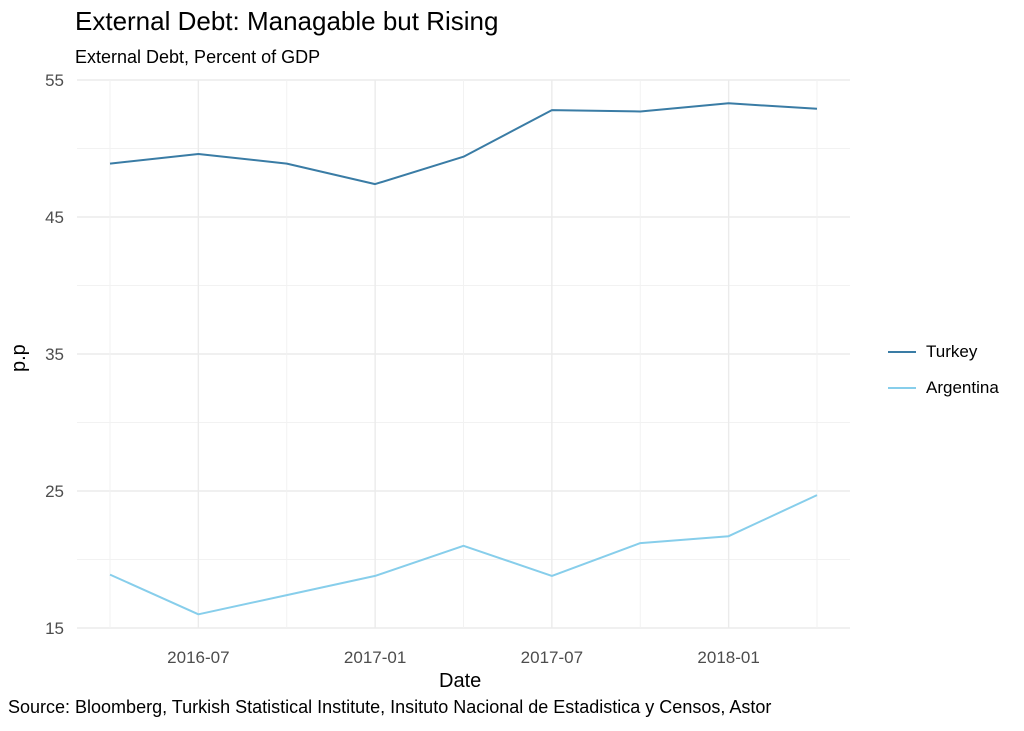 Image resolution: width=1024 pixels, height=731 pixels. What do you see at coordinates (902, 388) in the screenshot?
I see `legend-key-argentina` at bounding box center [902, 388].